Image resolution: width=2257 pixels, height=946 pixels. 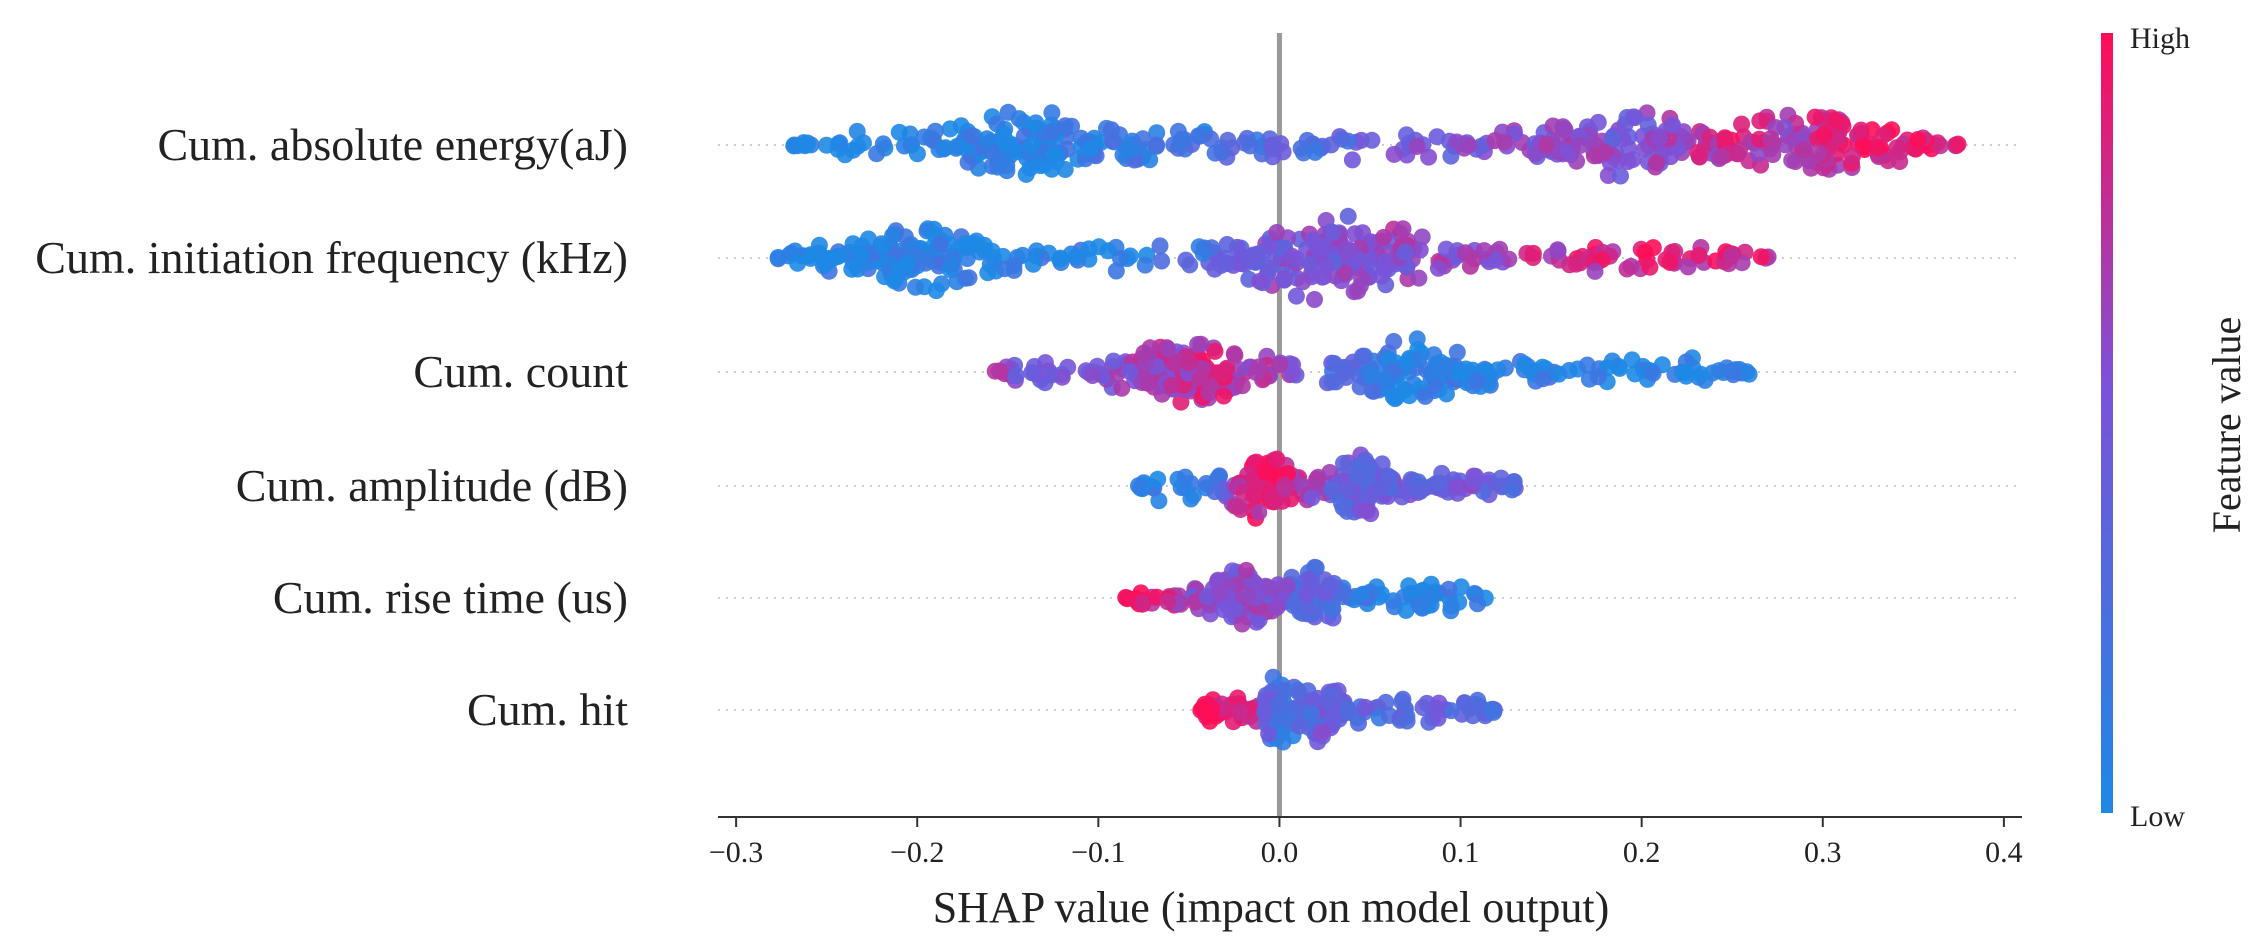 I want to click on x-tick-label: 0.3, so click(x=1823, y=852).